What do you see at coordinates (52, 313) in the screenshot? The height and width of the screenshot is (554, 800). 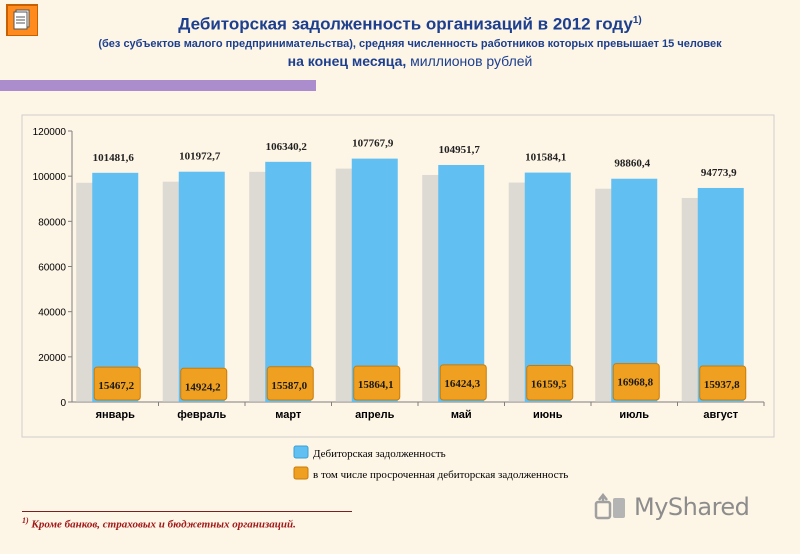 I see `y-tick-label: 40000` at bounding box center [52, 313].